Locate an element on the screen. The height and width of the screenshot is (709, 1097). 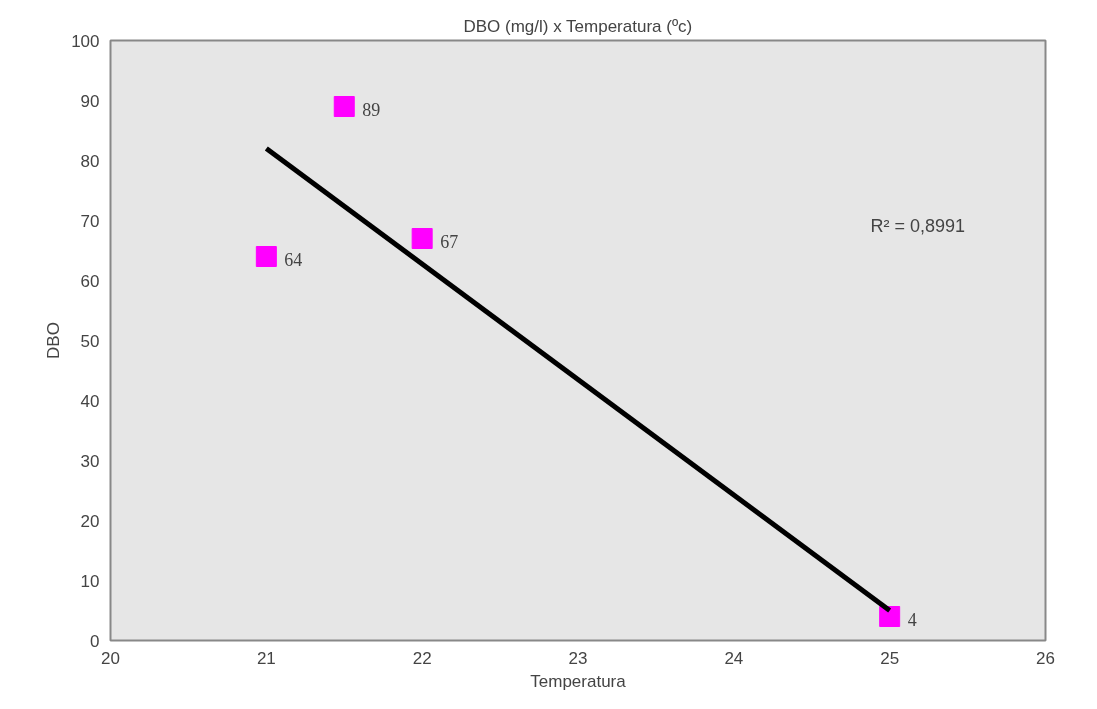
y-tick-label: 20 is located at coordinates (90, 521).